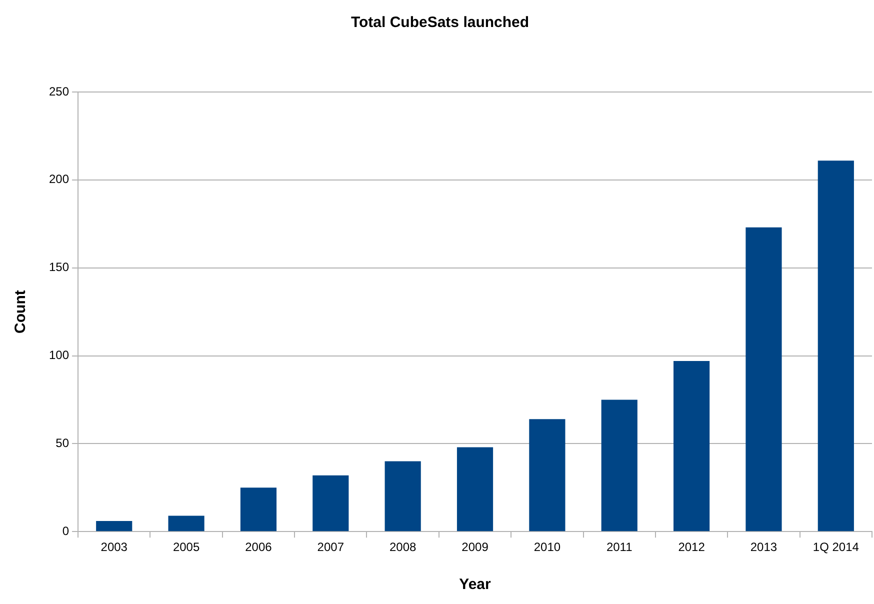 The image size is (874, 604). Describe the element at coordinates (258, 547) in the screenshot. I see `x-tick-label: 2006` at that location.